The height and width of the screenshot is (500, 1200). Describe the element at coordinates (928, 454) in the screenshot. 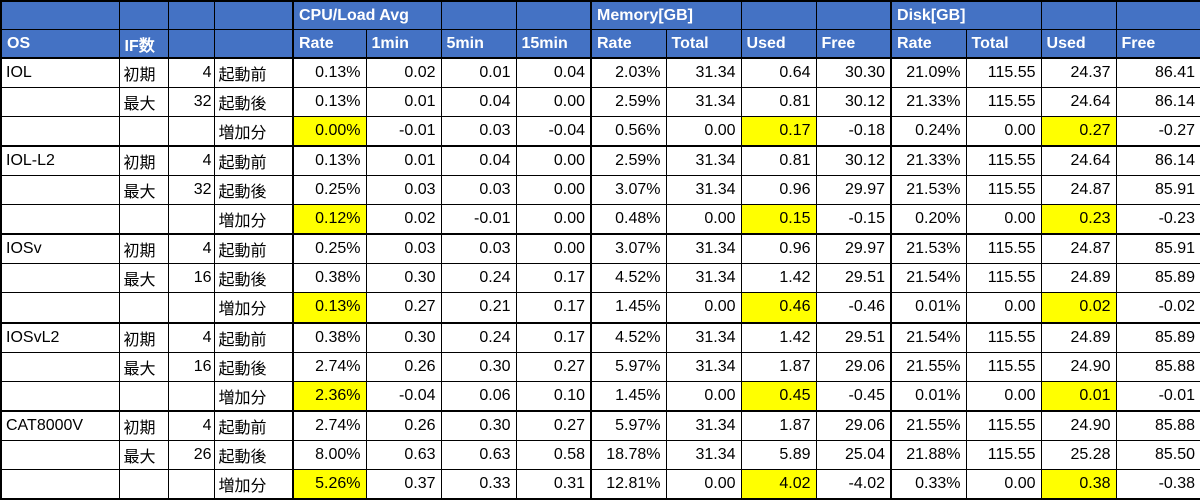

I see `disk-rate-cell: 21.88%` at that location.